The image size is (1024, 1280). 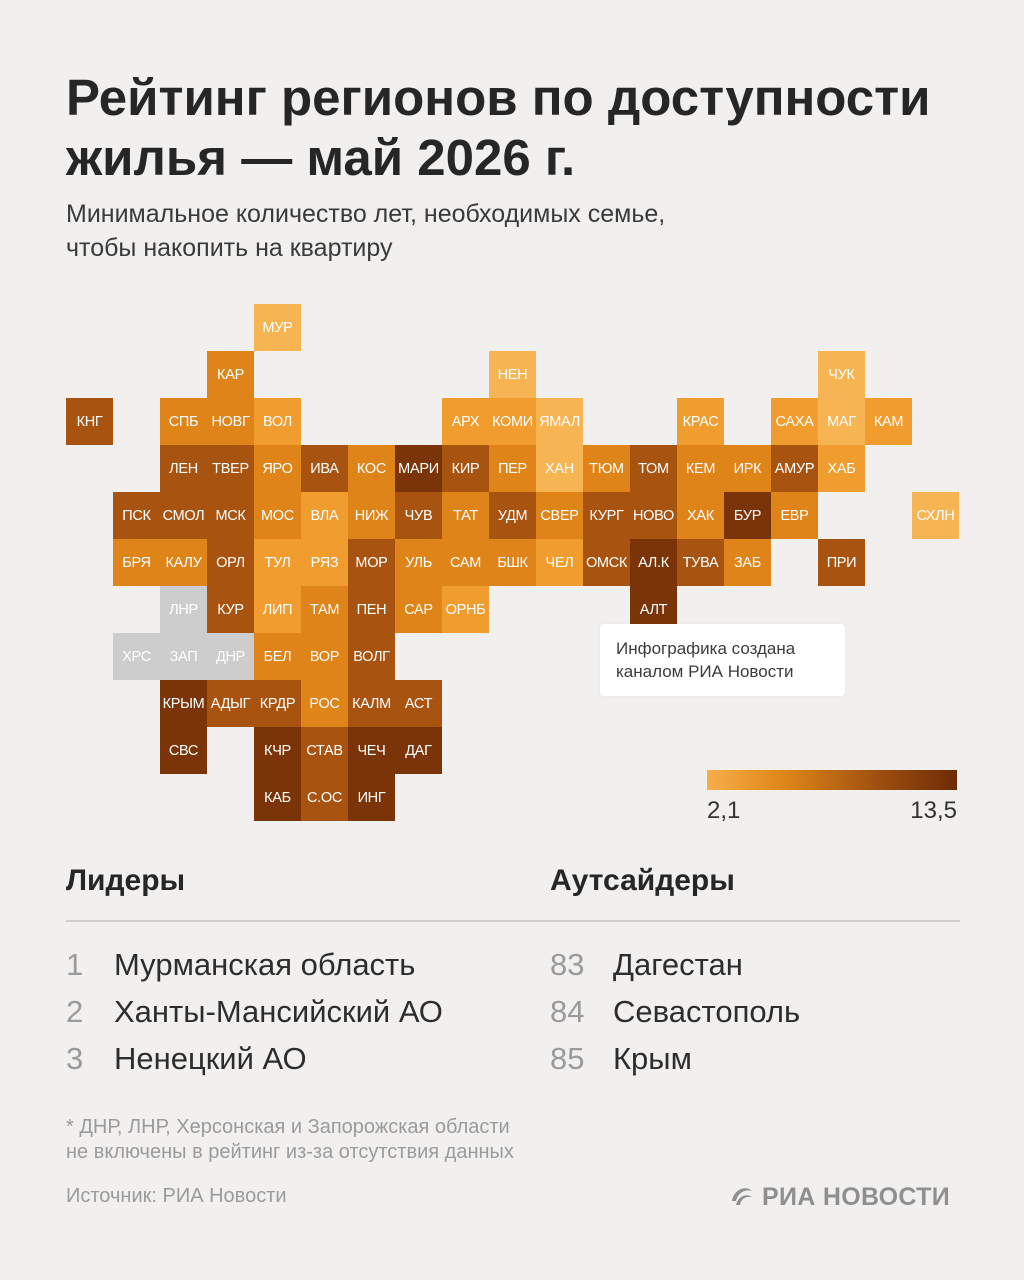 I want to click on region-tile-хак: ХАК, so click(x=700, y=515).